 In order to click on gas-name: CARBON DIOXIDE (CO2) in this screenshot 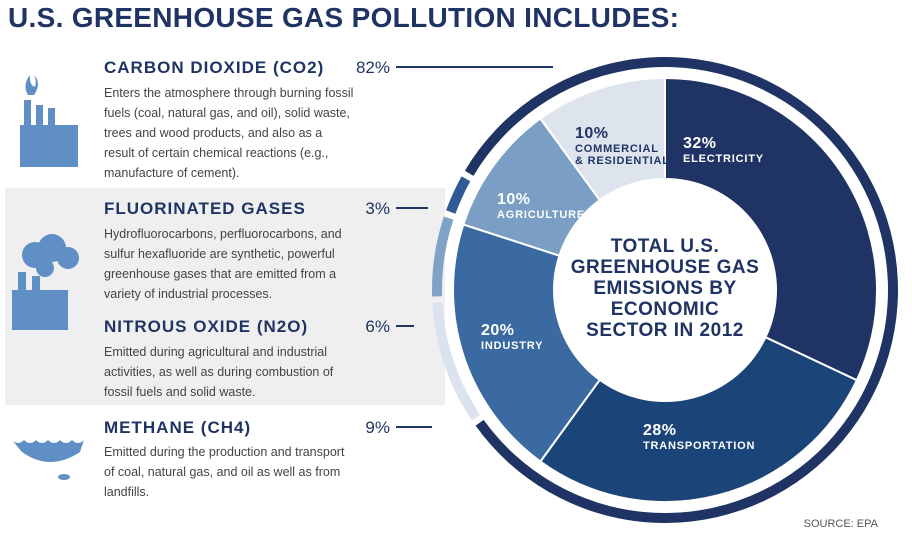, I will do `click(214, 67)`.